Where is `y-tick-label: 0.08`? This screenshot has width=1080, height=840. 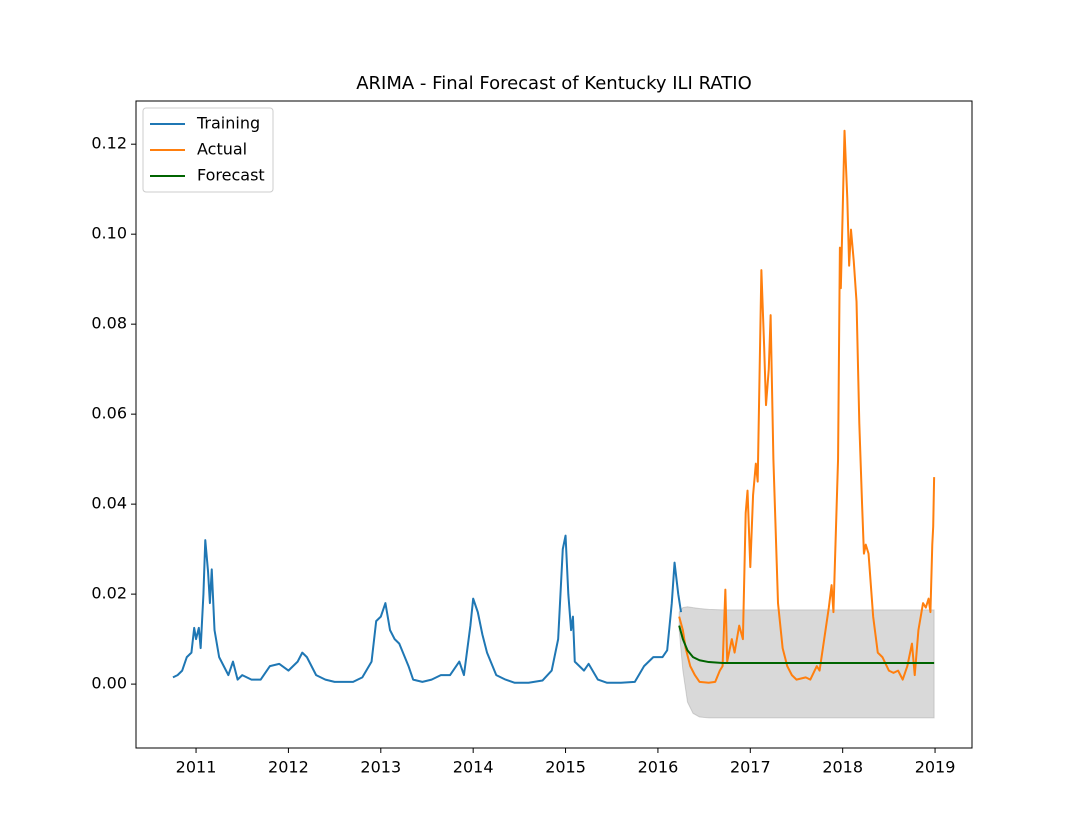
y-tick-label: 0.08 is located at coordinates (109, 323).